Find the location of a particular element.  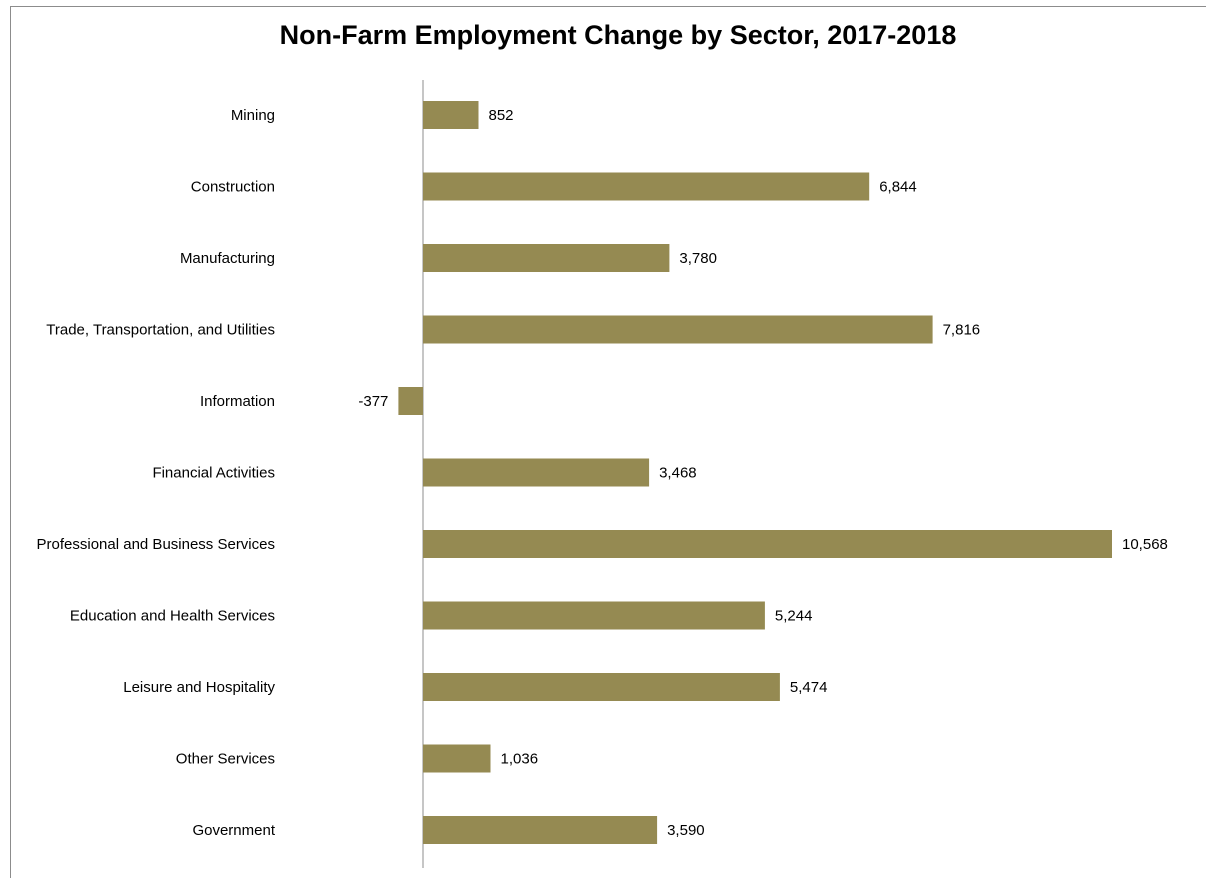

data-label: 3,590 is located at coordinates (686, 830).